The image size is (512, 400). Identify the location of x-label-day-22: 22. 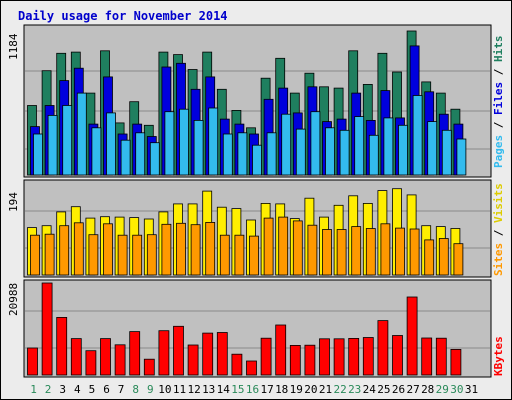
(339, 389).